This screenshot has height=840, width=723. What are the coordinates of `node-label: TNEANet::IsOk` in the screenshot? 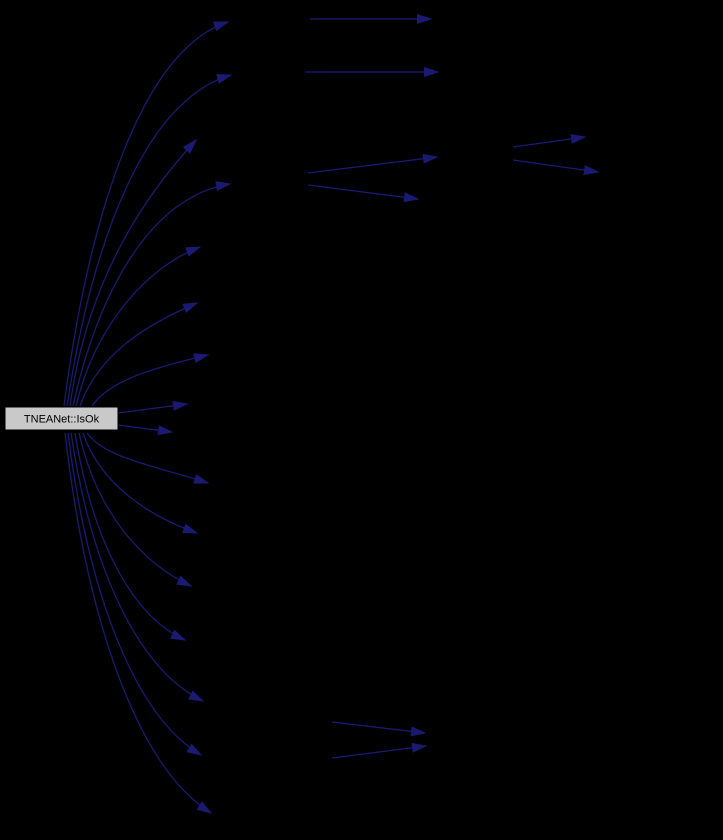 It's located at (62, 419).